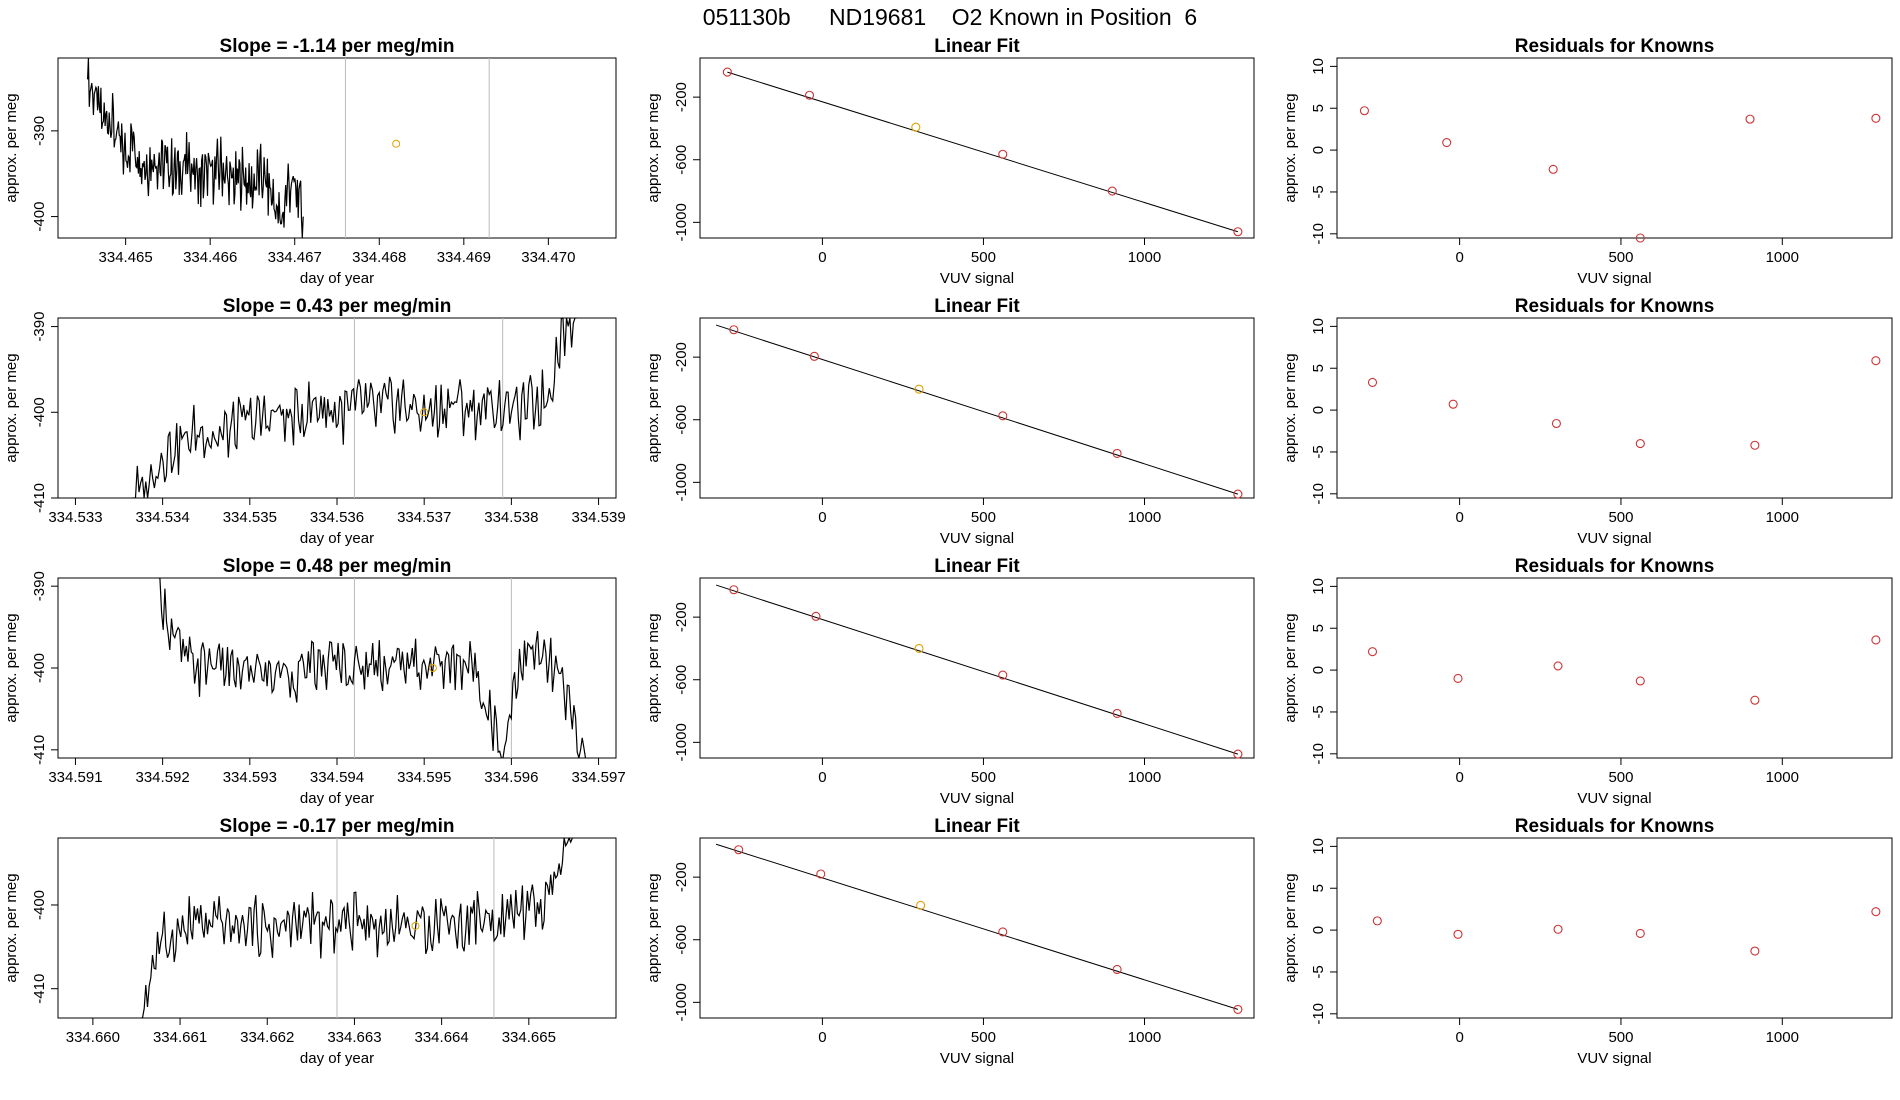 Image resolution: width=1900 pixels, height=1100 pixels. I want to click on x-tick-label: 334.468, so click(379, 257).